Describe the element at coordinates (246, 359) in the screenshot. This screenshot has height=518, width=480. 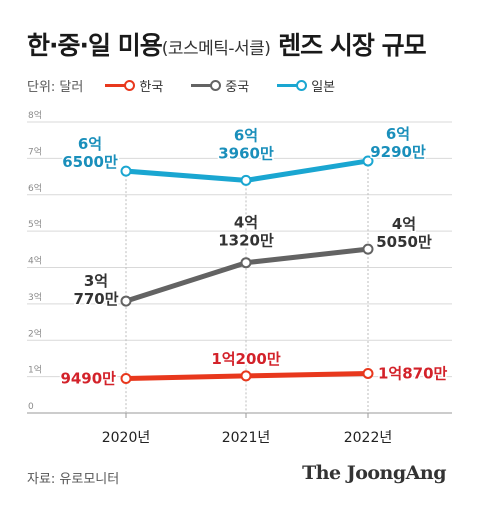
I see `data-label: 1억200만` at that location.